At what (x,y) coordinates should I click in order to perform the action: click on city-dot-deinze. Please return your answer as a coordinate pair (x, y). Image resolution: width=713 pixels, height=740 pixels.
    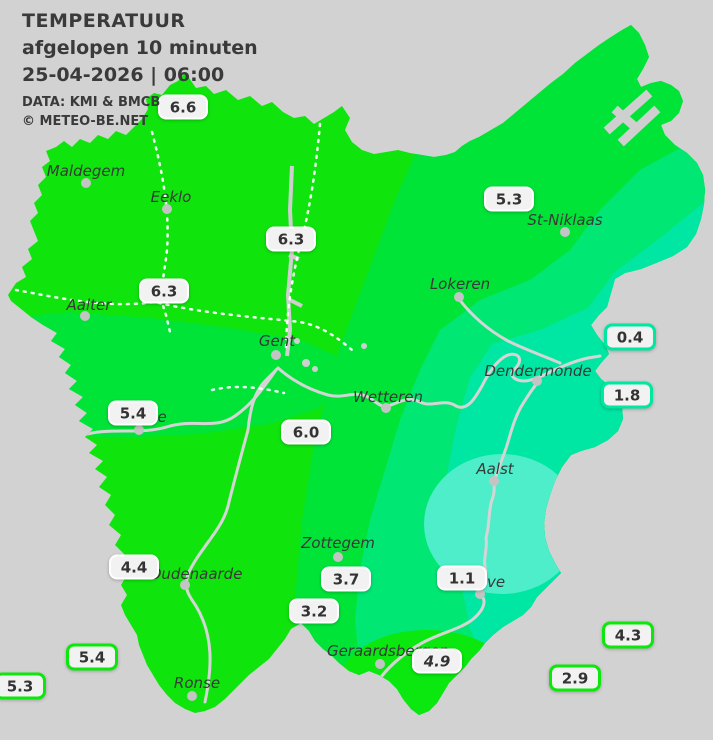
    Looking at the image, I should click on (139, 430).